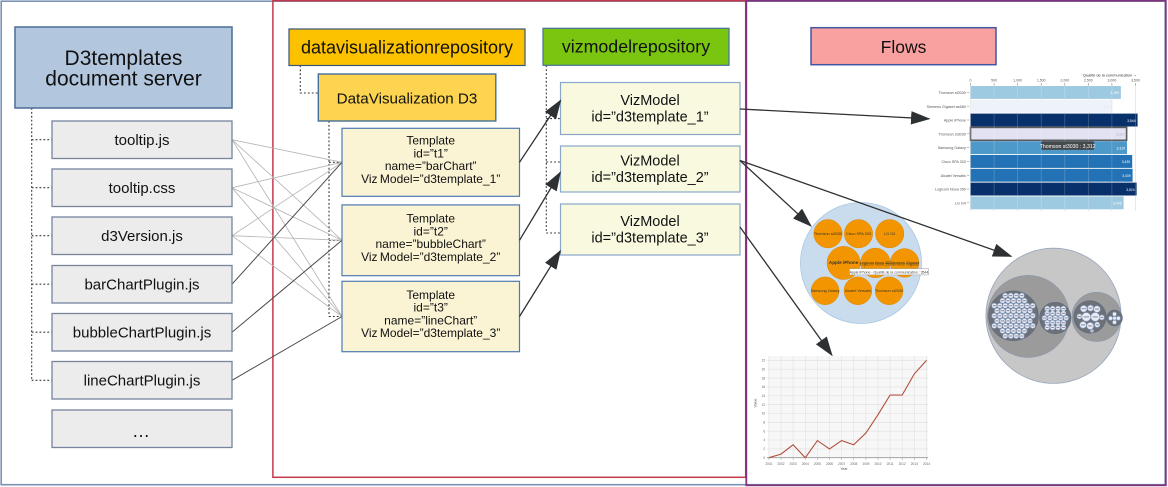 The image size is (1168, 487). Describe the element at coordinates (1064, 80) in the screenshot. I see `svg-text: 2,000` at that location.